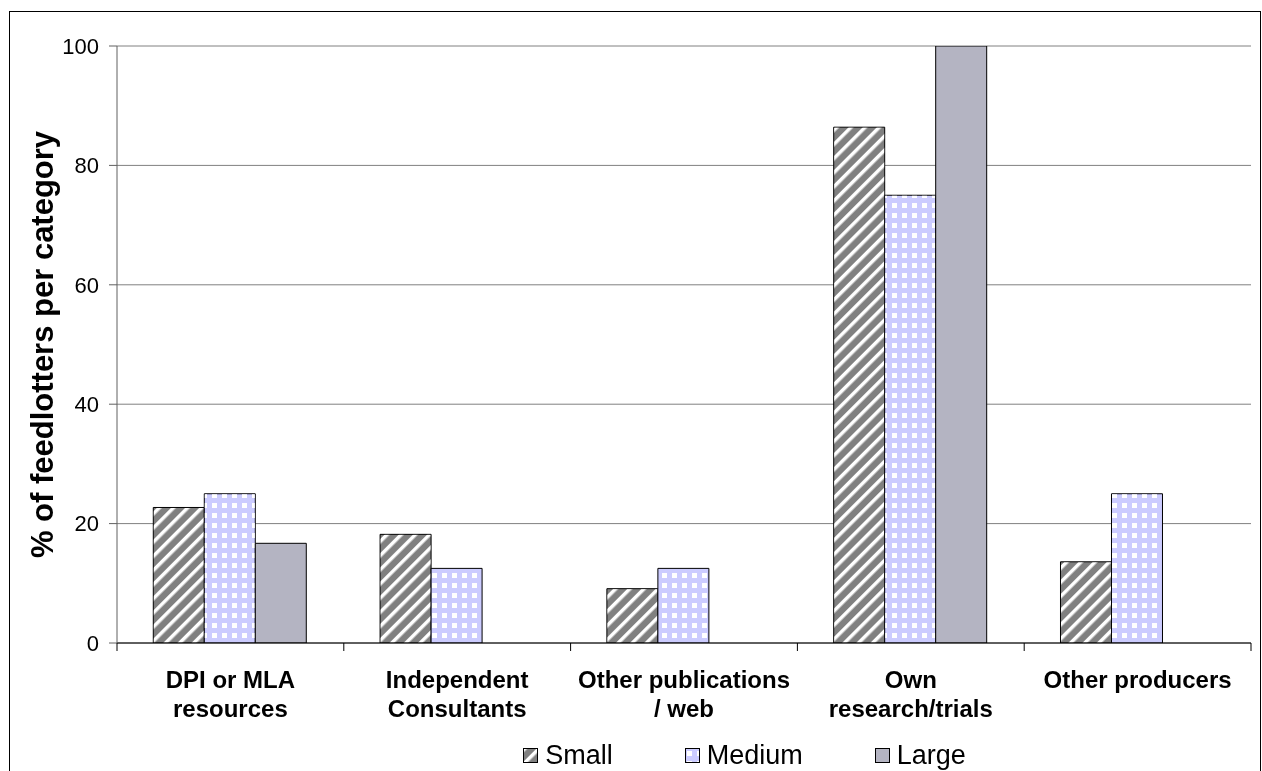  Describe the element at coordinates (457, 694) in the screenshot. I see `x-tick-label: Independent Consultants` at that location.